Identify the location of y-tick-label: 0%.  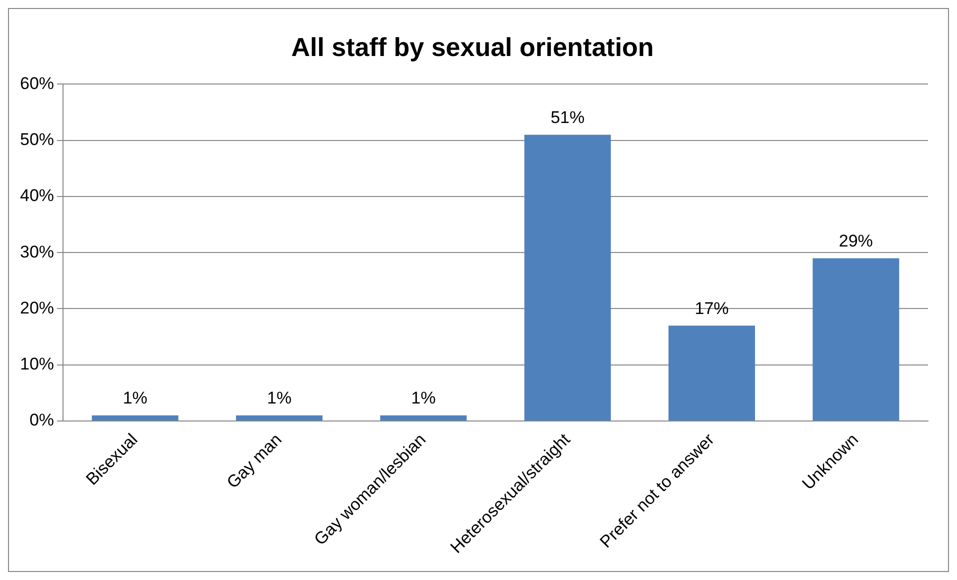
(41, 420).